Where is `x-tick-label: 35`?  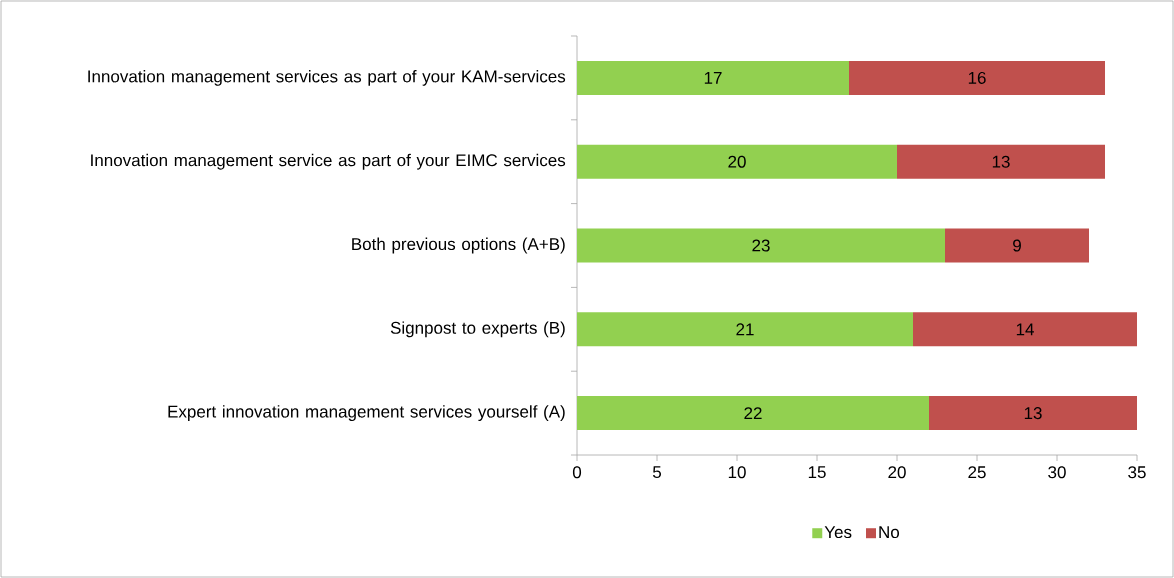
x-tick-label: 35 is located at coordinates (1137, 472).